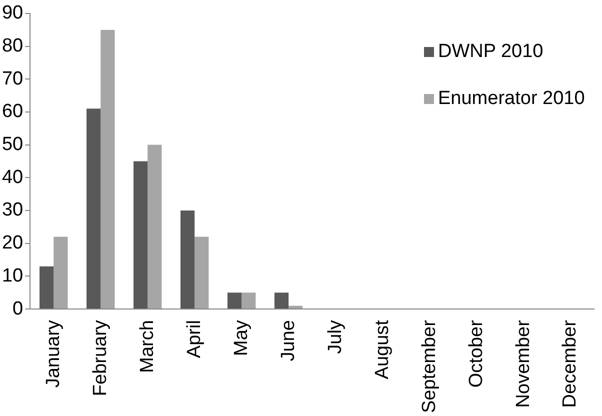 This screenshot has height=416, width=602. I want to click on x-tick-label: August, so click(382, 349).